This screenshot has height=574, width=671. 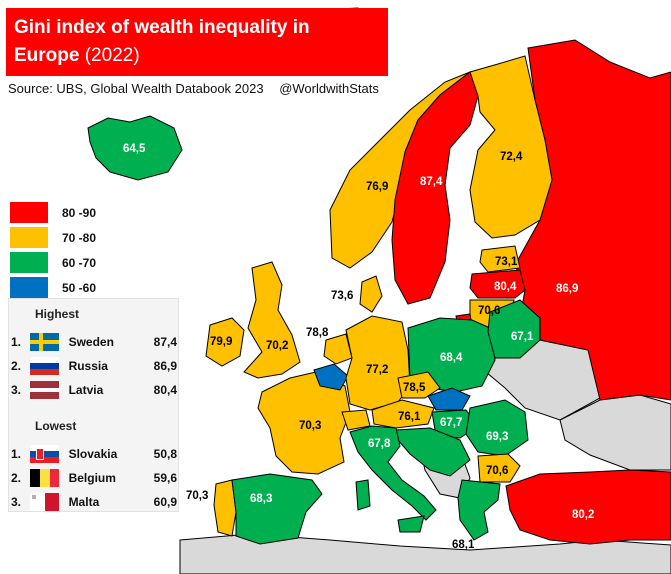 I want to click on label-uk: 70,2, so click(x=277, y=346).